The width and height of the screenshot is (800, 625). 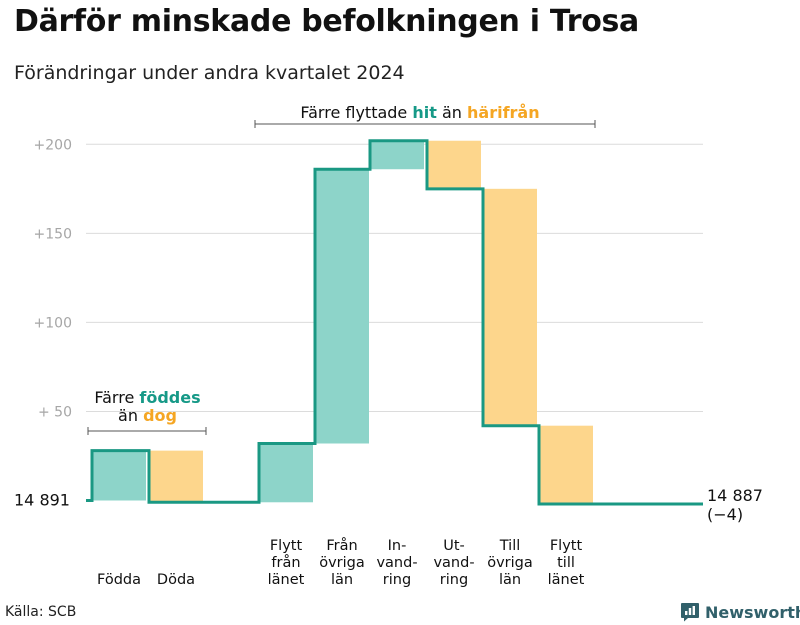 What do you see at coordinates (147, 397) in the screenshot?
I see `annotation-births-line1: Färre föddes` at bounding box center [147, 397].